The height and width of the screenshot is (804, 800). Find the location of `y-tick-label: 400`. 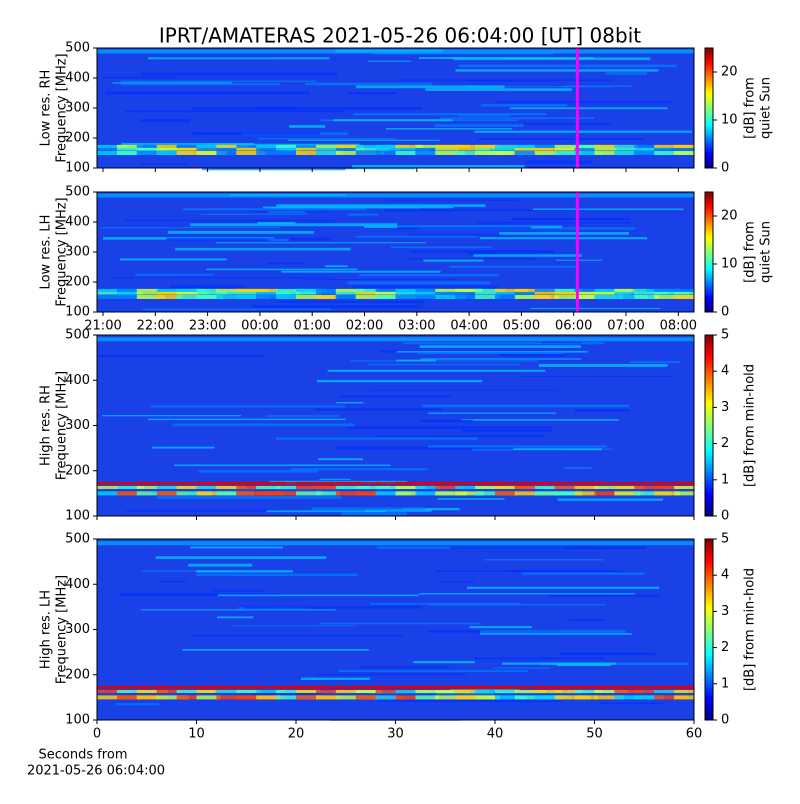

y-tick-label: 400 is located at coordinates (77, 584).